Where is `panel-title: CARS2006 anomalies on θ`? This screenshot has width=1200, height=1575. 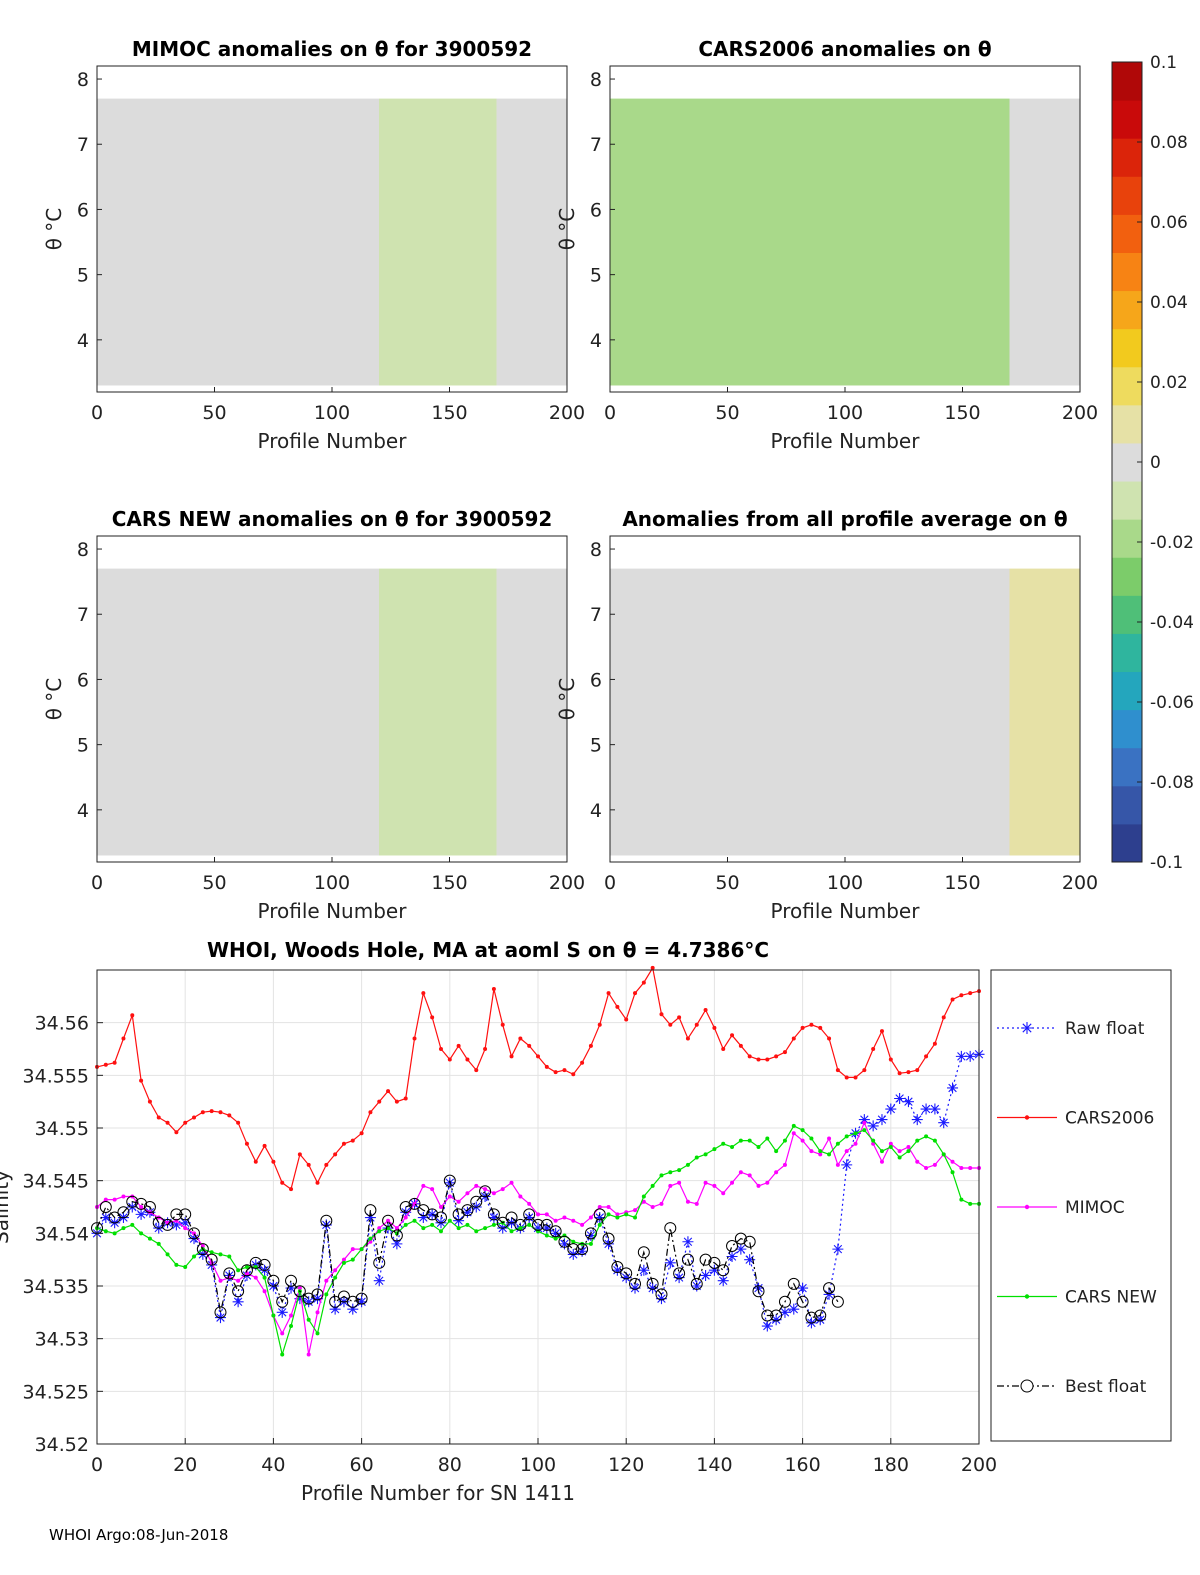
panel-title: CARS2006 anomalies on θ is located at coordinates (844, 49).